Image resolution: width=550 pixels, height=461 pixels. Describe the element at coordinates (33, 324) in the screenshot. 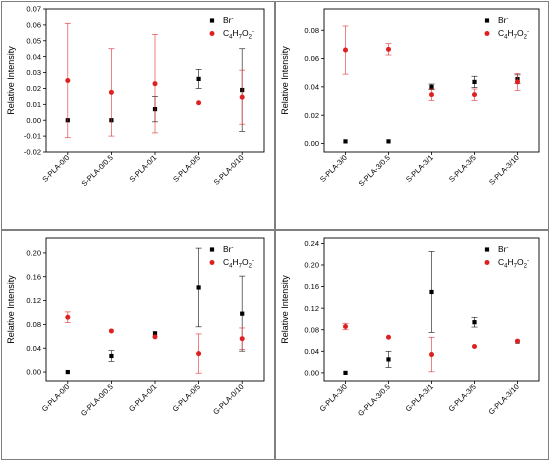

I see `y-tick-label: 0.08` at that location.